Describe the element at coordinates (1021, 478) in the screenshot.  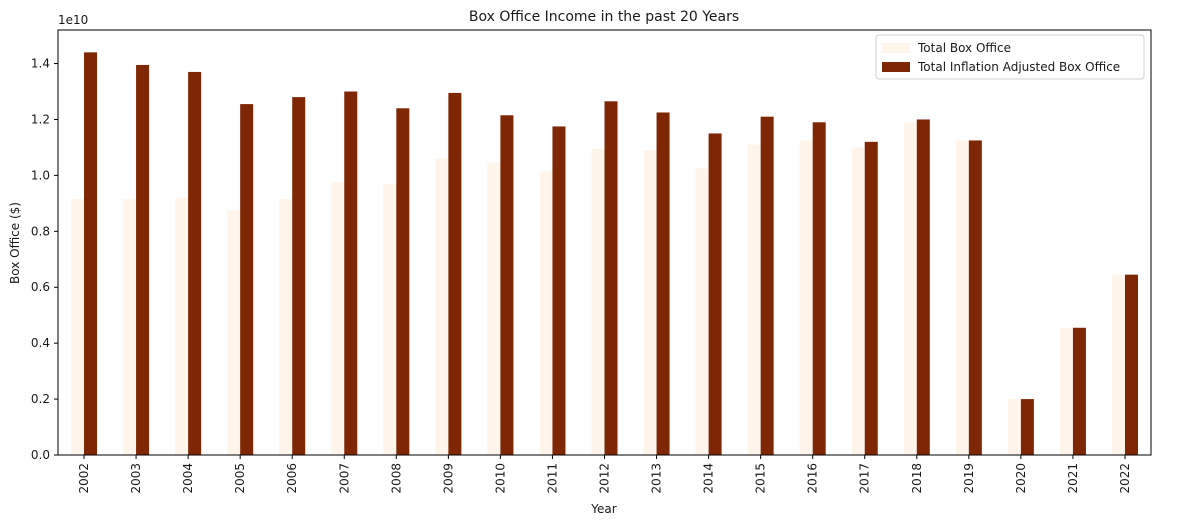
I see `x-tick-label: 2020` at that location.